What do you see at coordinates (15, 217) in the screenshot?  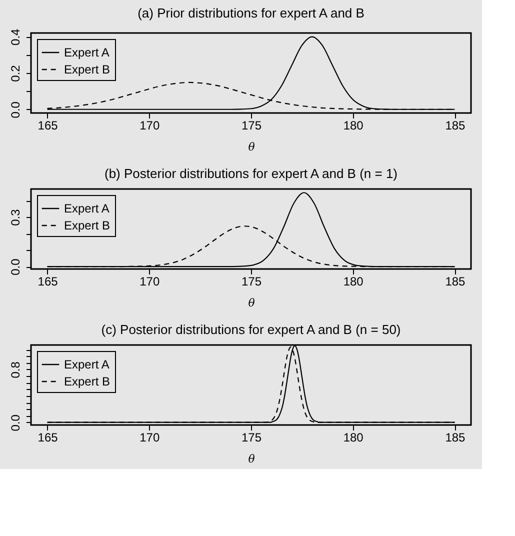 I see `y-tick-label: 0.3` at bounding box center [15, 217].